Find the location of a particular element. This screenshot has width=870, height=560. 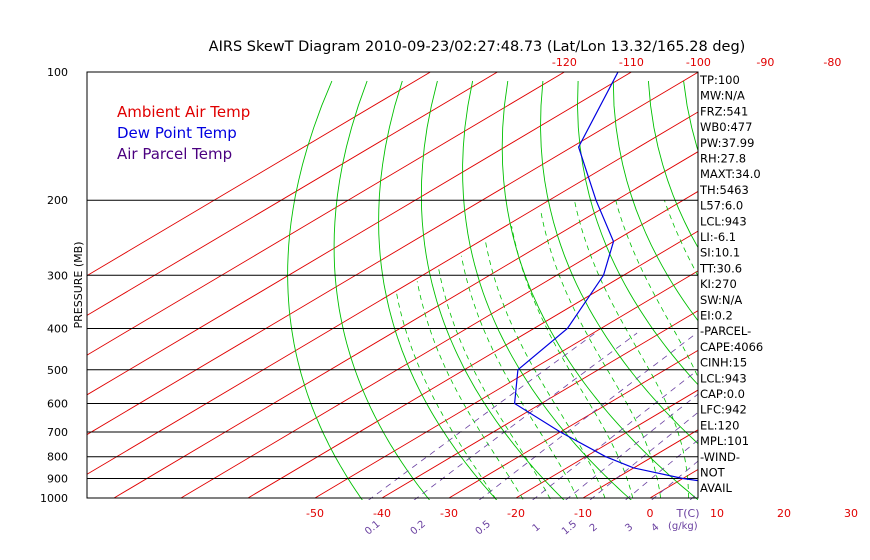

index-label: WB0:477 is located at coordinates (726, 127).